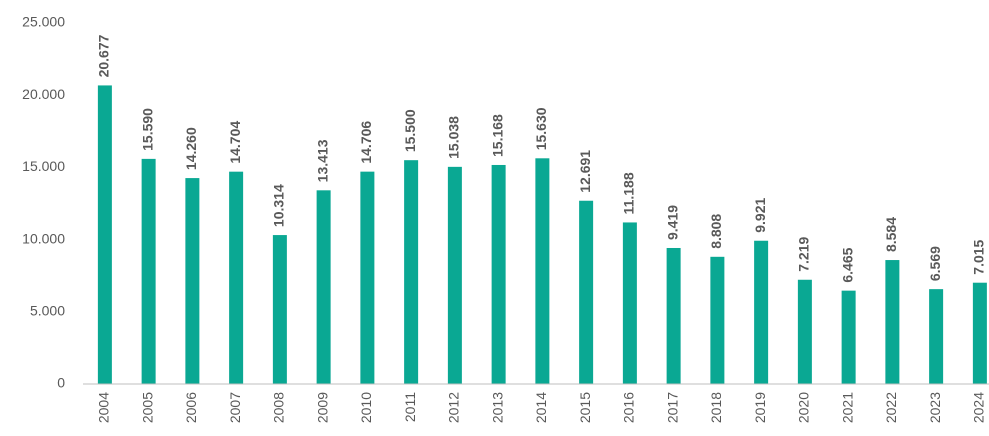 The image size is (989, 436). What do you see at coordinates (43, 94) in the screenshot?
I see `y-tick-label: 20.000` at bounding box center [43, 94].